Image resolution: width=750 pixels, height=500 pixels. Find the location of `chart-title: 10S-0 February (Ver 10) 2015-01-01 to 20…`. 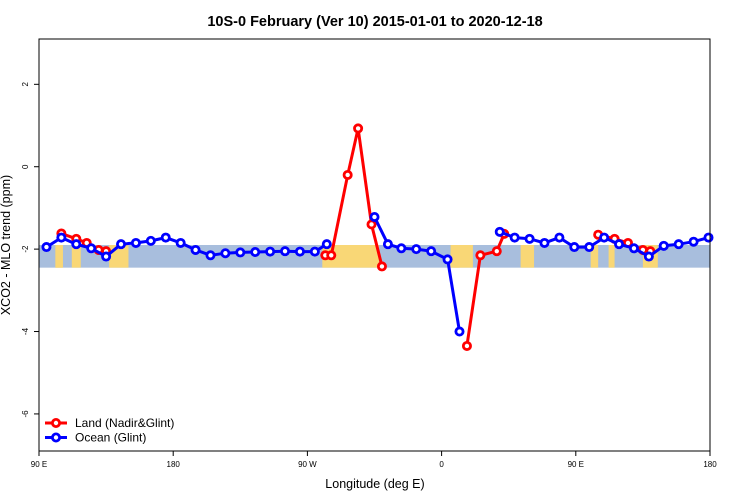

chart-title: 10S-0 February (Ver 10) 2015-01-01 to 20… is located at coordinates (374, 22).